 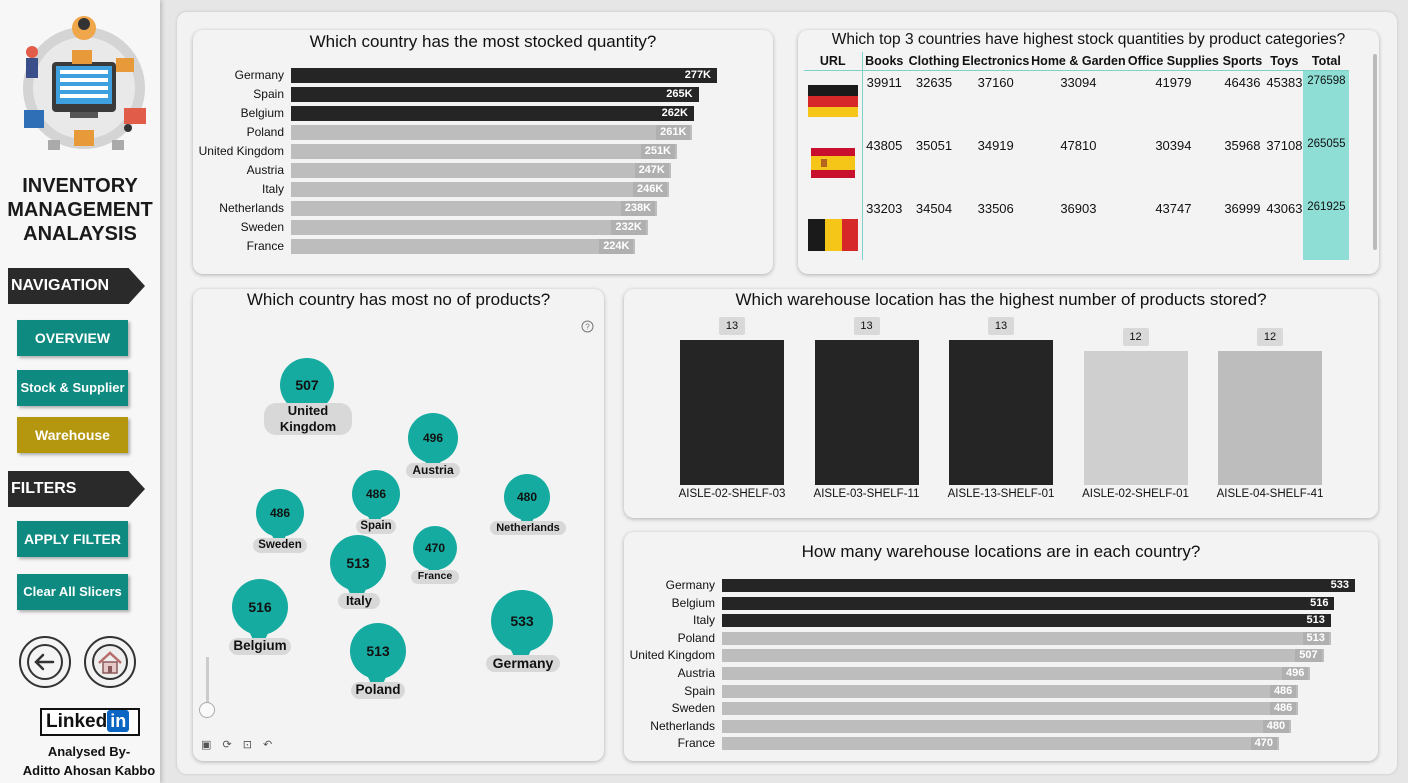 What do you see at coordinates (1007, 726) in the screenshot?
I see `location-bar: 480` at bounding box center [1007, 726].